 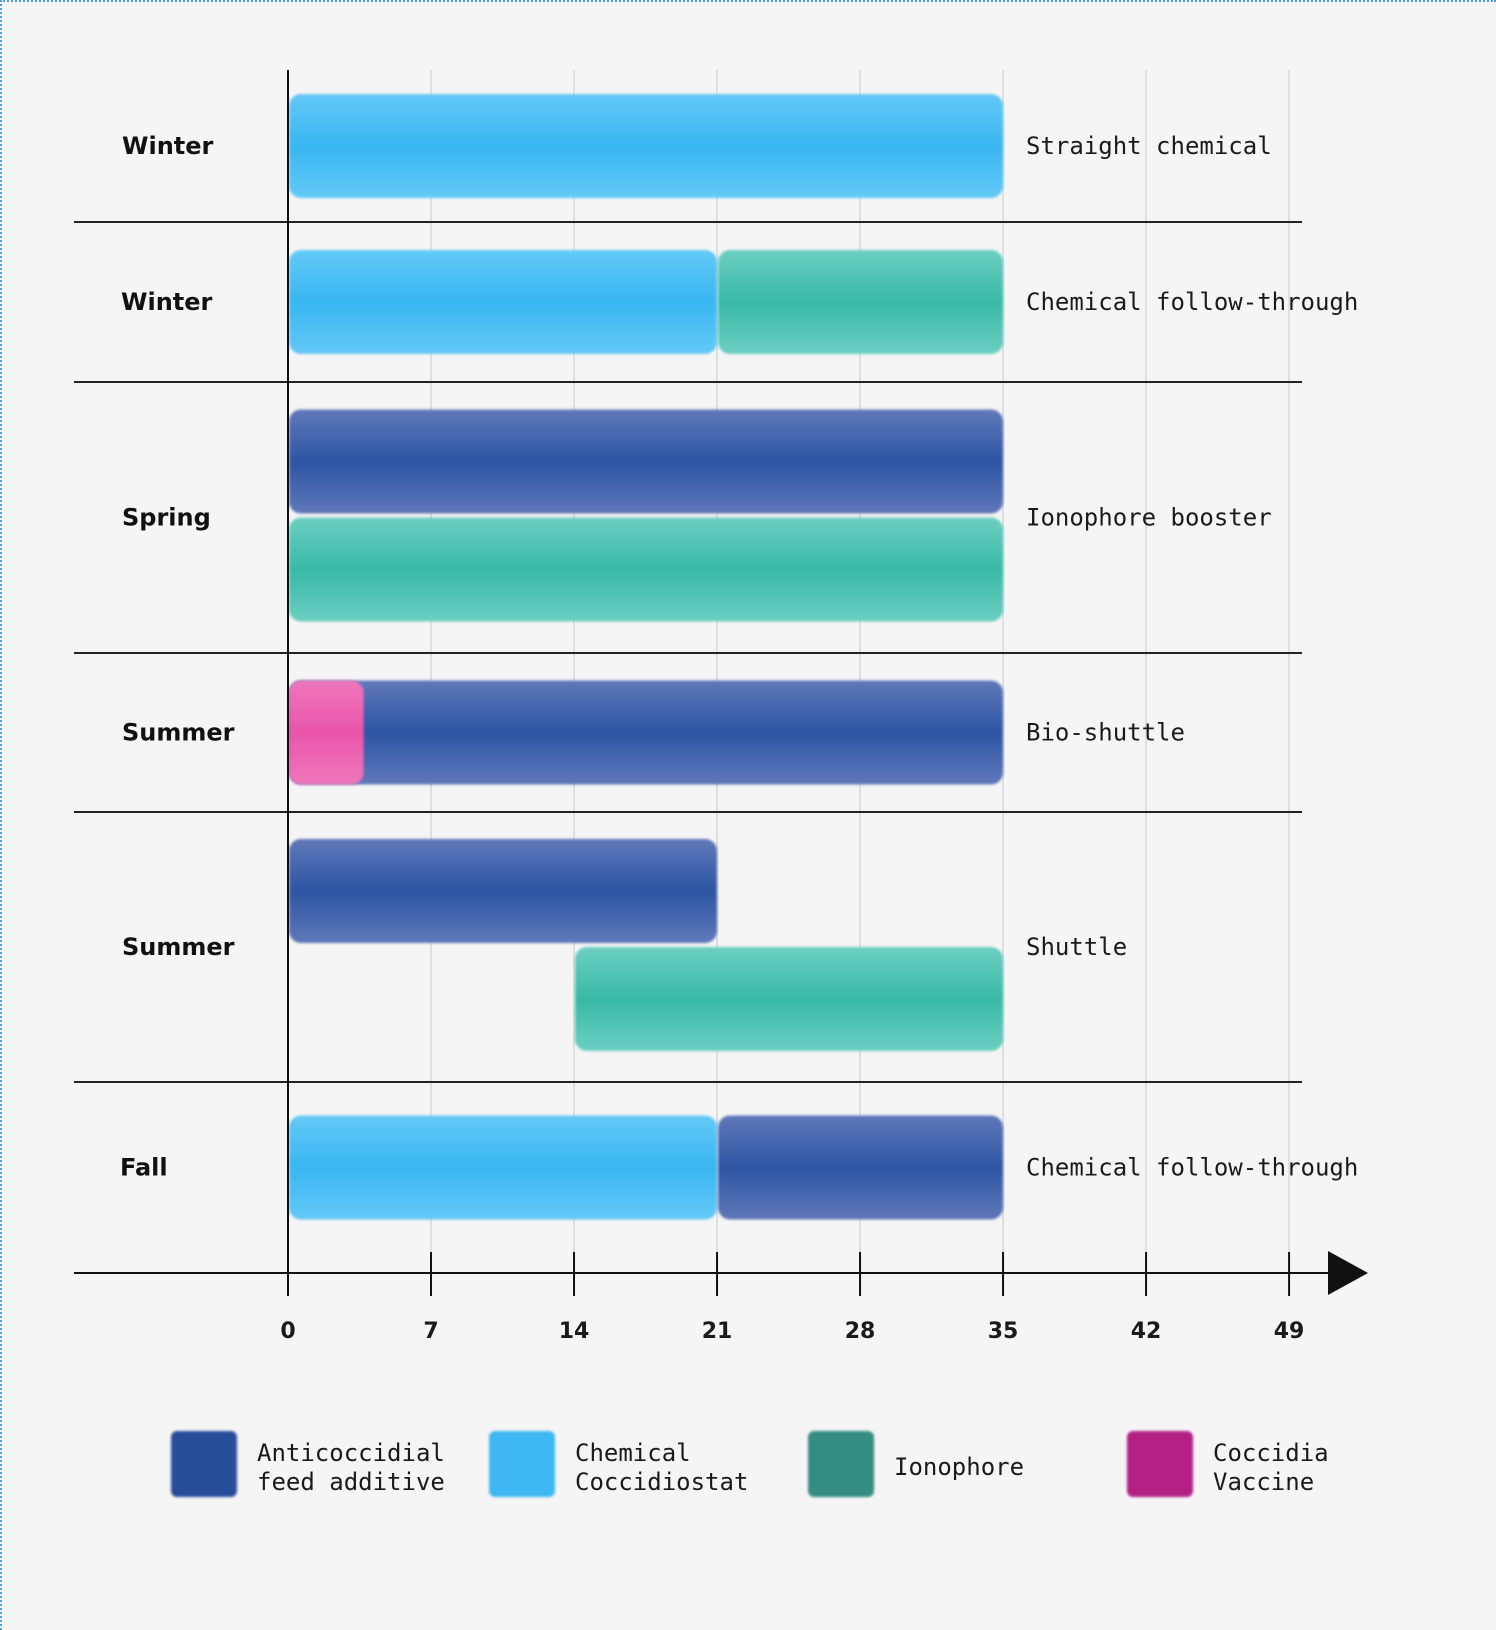 I want to click on legend-label: Coccidiostat, so click(x=661, y=1482).